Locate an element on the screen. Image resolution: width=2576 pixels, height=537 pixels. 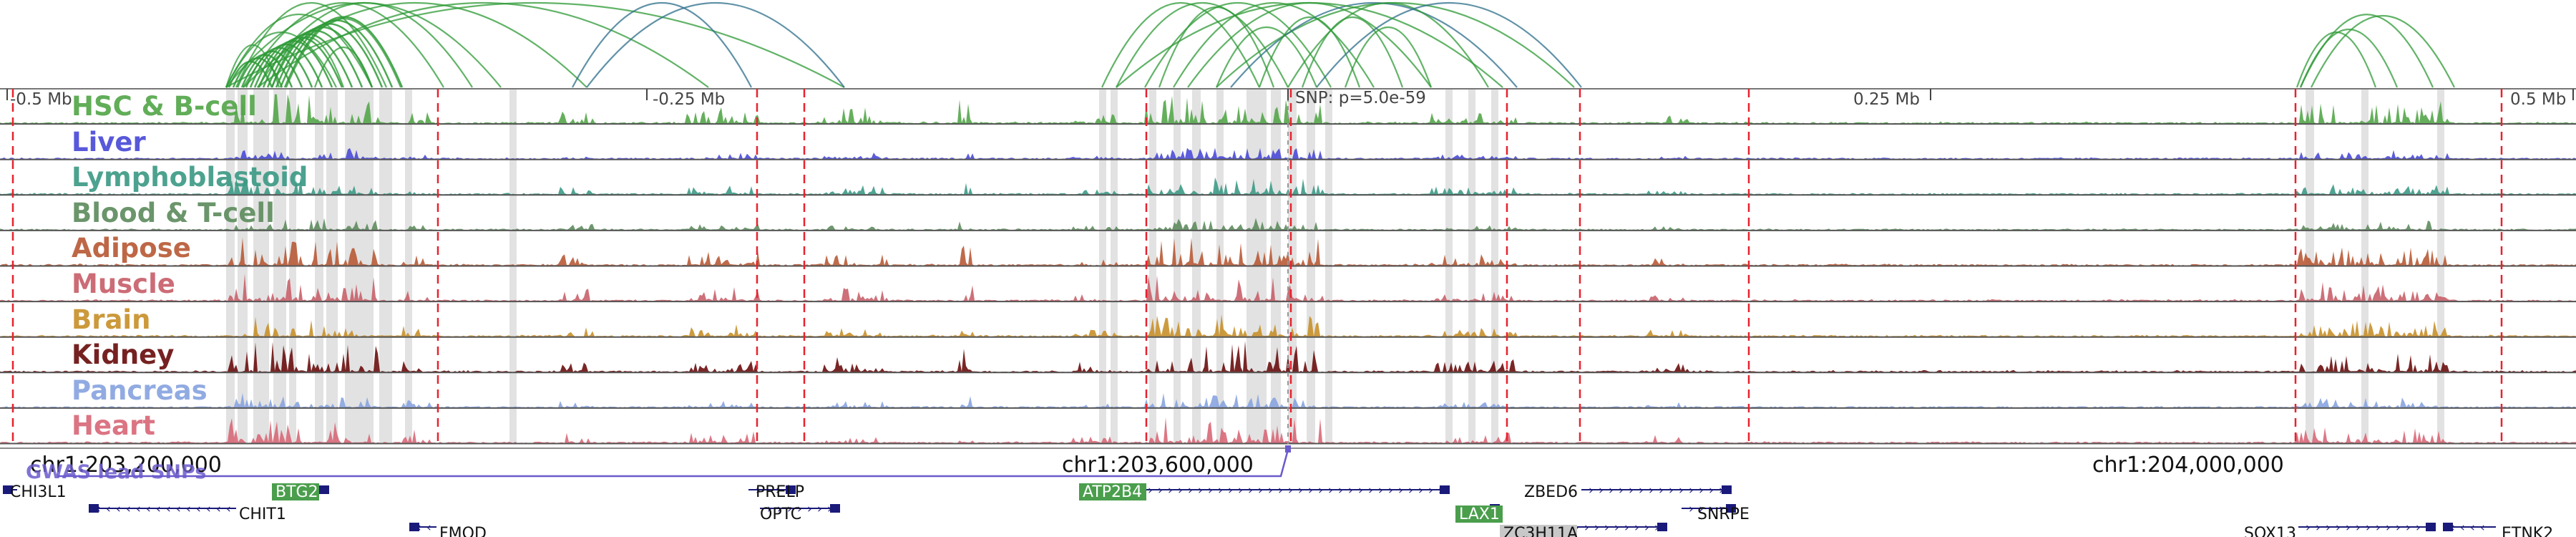
gene-label: SOX13 is located at coordinates (2270, 531).